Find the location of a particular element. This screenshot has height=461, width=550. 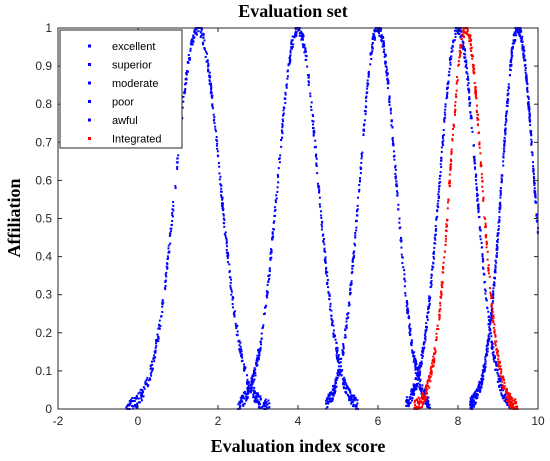

legend-marker is located at coordinates (89, 120).